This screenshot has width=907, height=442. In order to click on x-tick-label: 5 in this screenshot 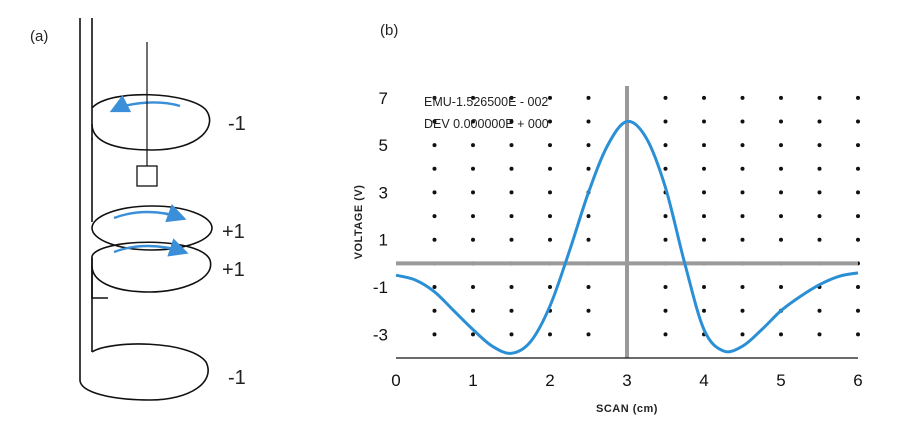, I will do `click(780, 380)`.